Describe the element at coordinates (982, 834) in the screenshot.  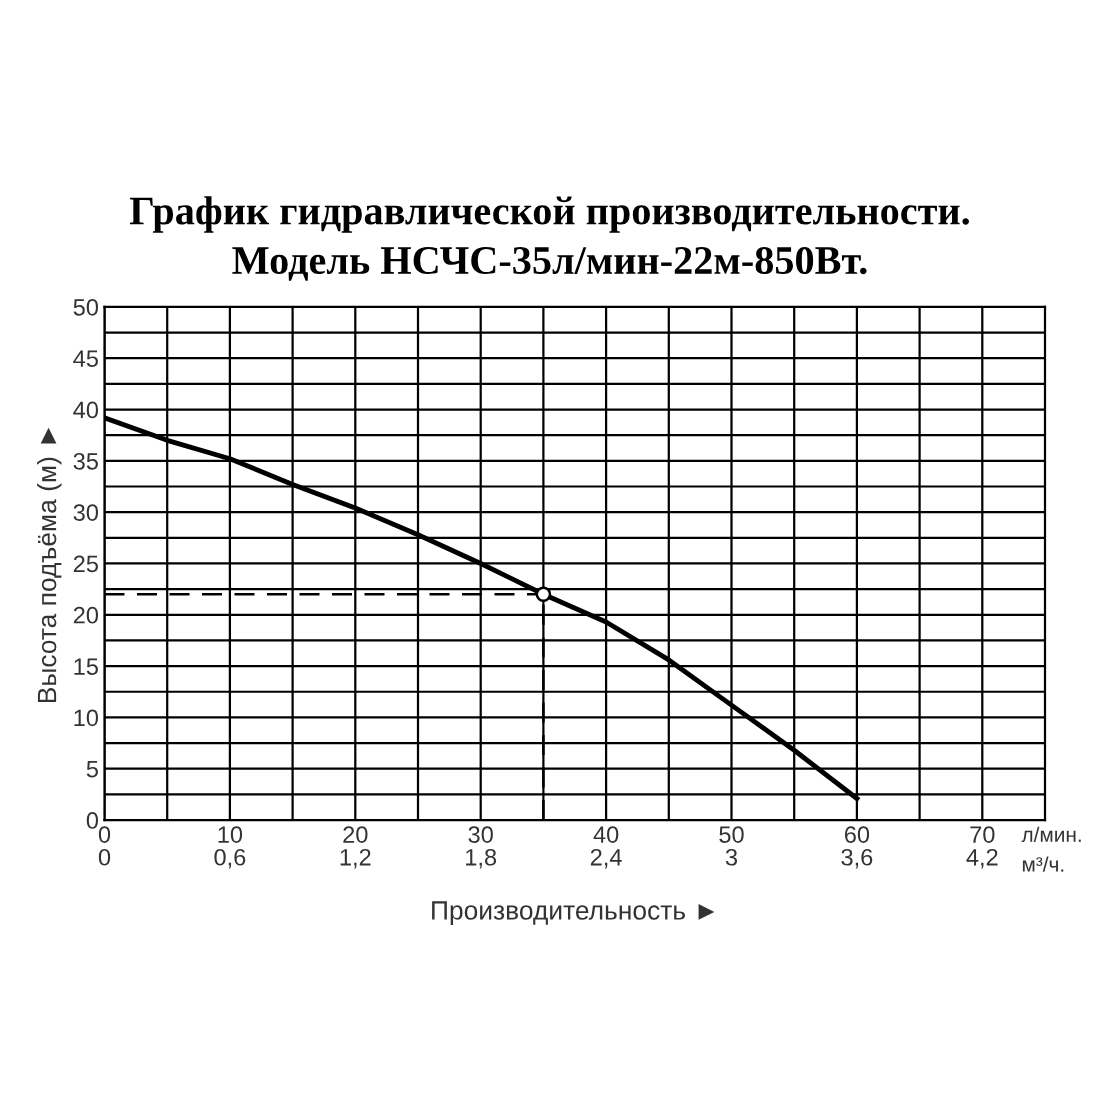
I see `x-tick-label: 70` at that location.